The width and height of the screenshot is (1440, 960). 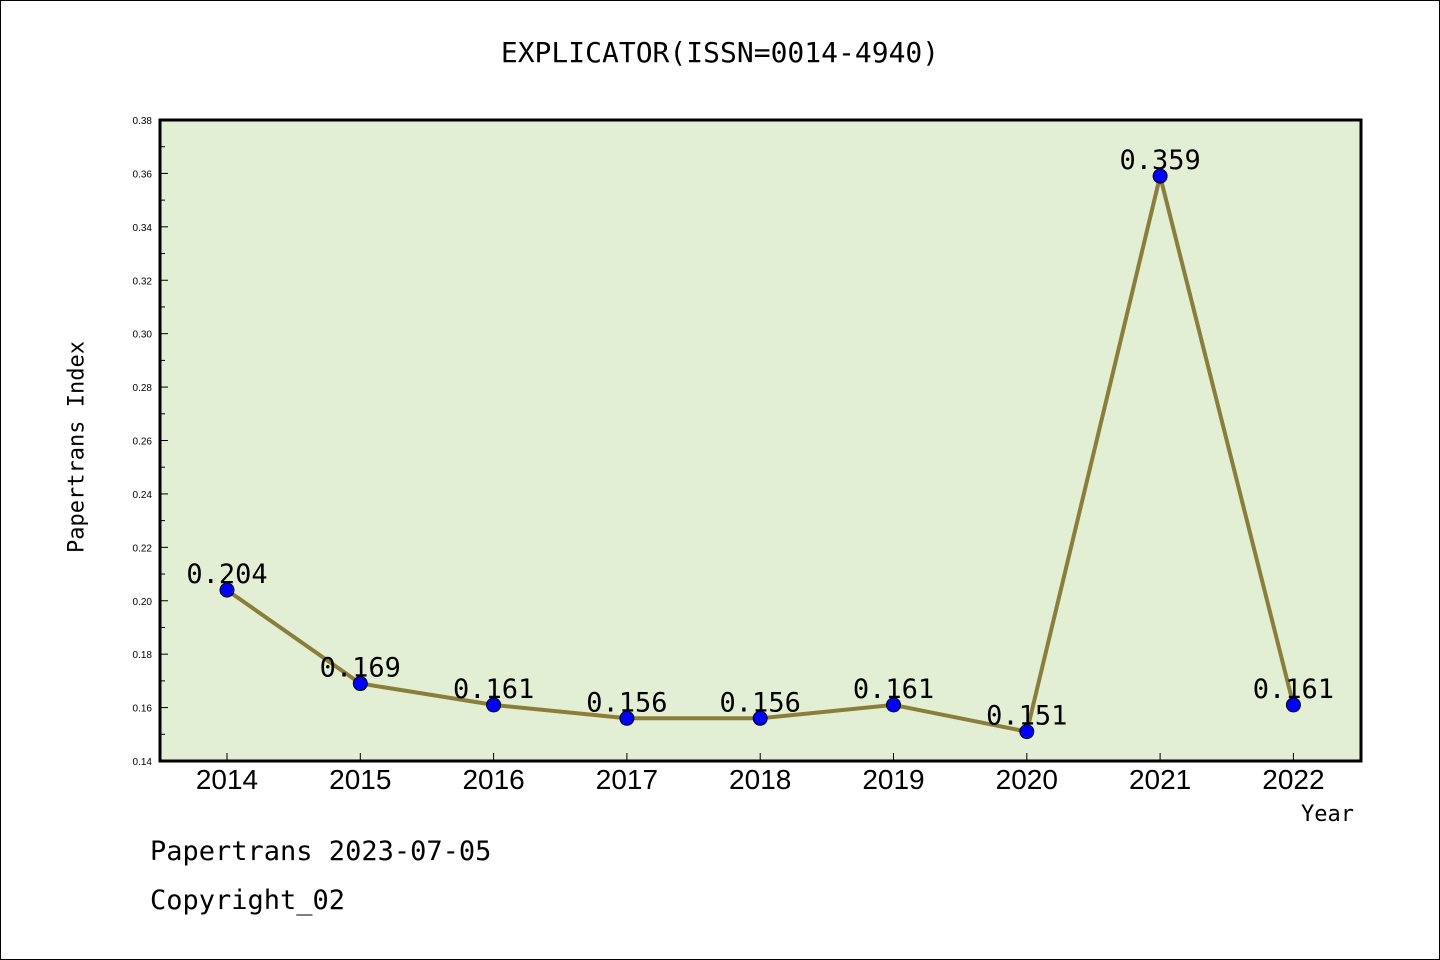 What do you see at coordinates (720, 52) in the screenshot?
I see `chart-title: EXPLICATOR(ISSN=0014-4940)` at bounding box center [720, 52].